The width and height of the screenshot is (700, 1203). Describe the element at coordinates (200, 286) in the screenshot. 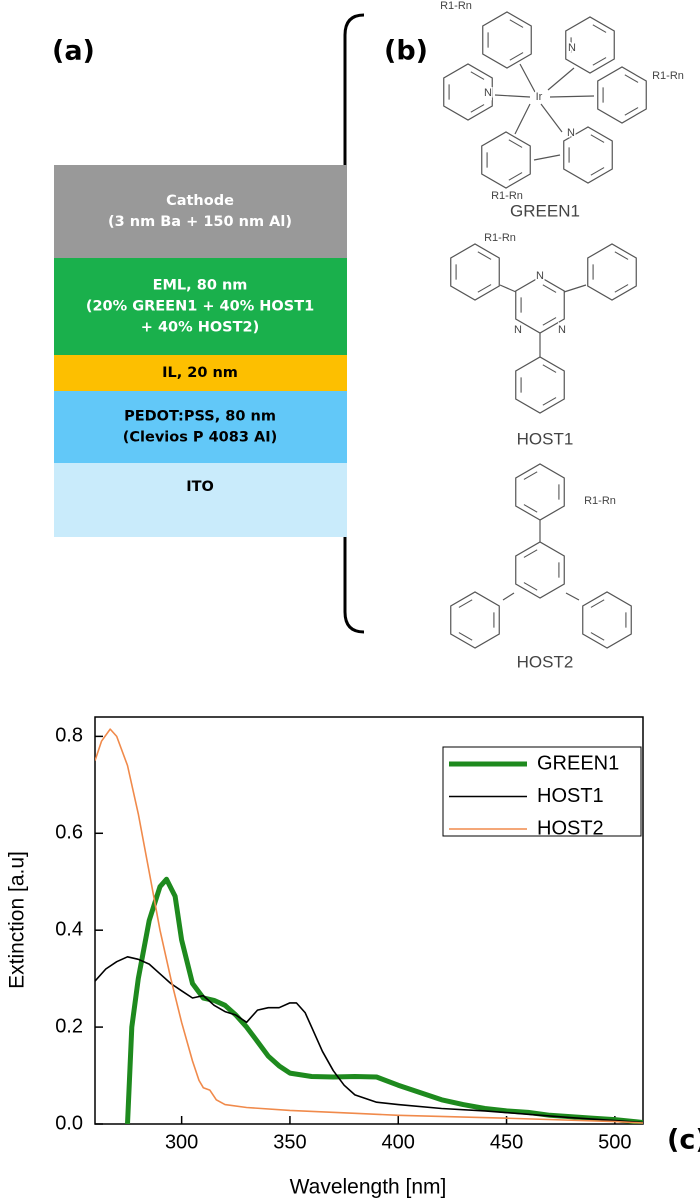

I see `layer-label: EML, 80 nm` at that location.